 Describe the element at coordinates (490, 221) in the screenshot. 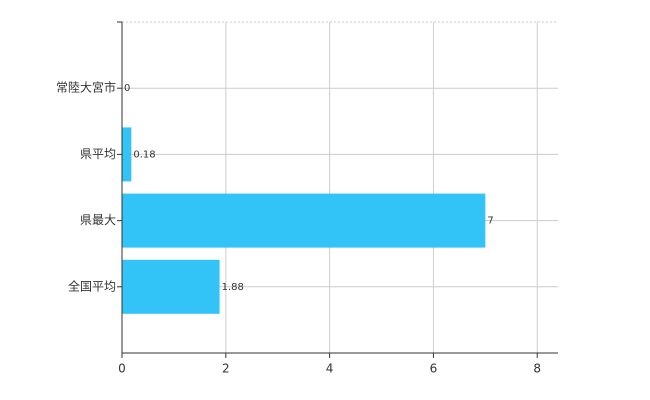

I see `value-label: 7` at that location.